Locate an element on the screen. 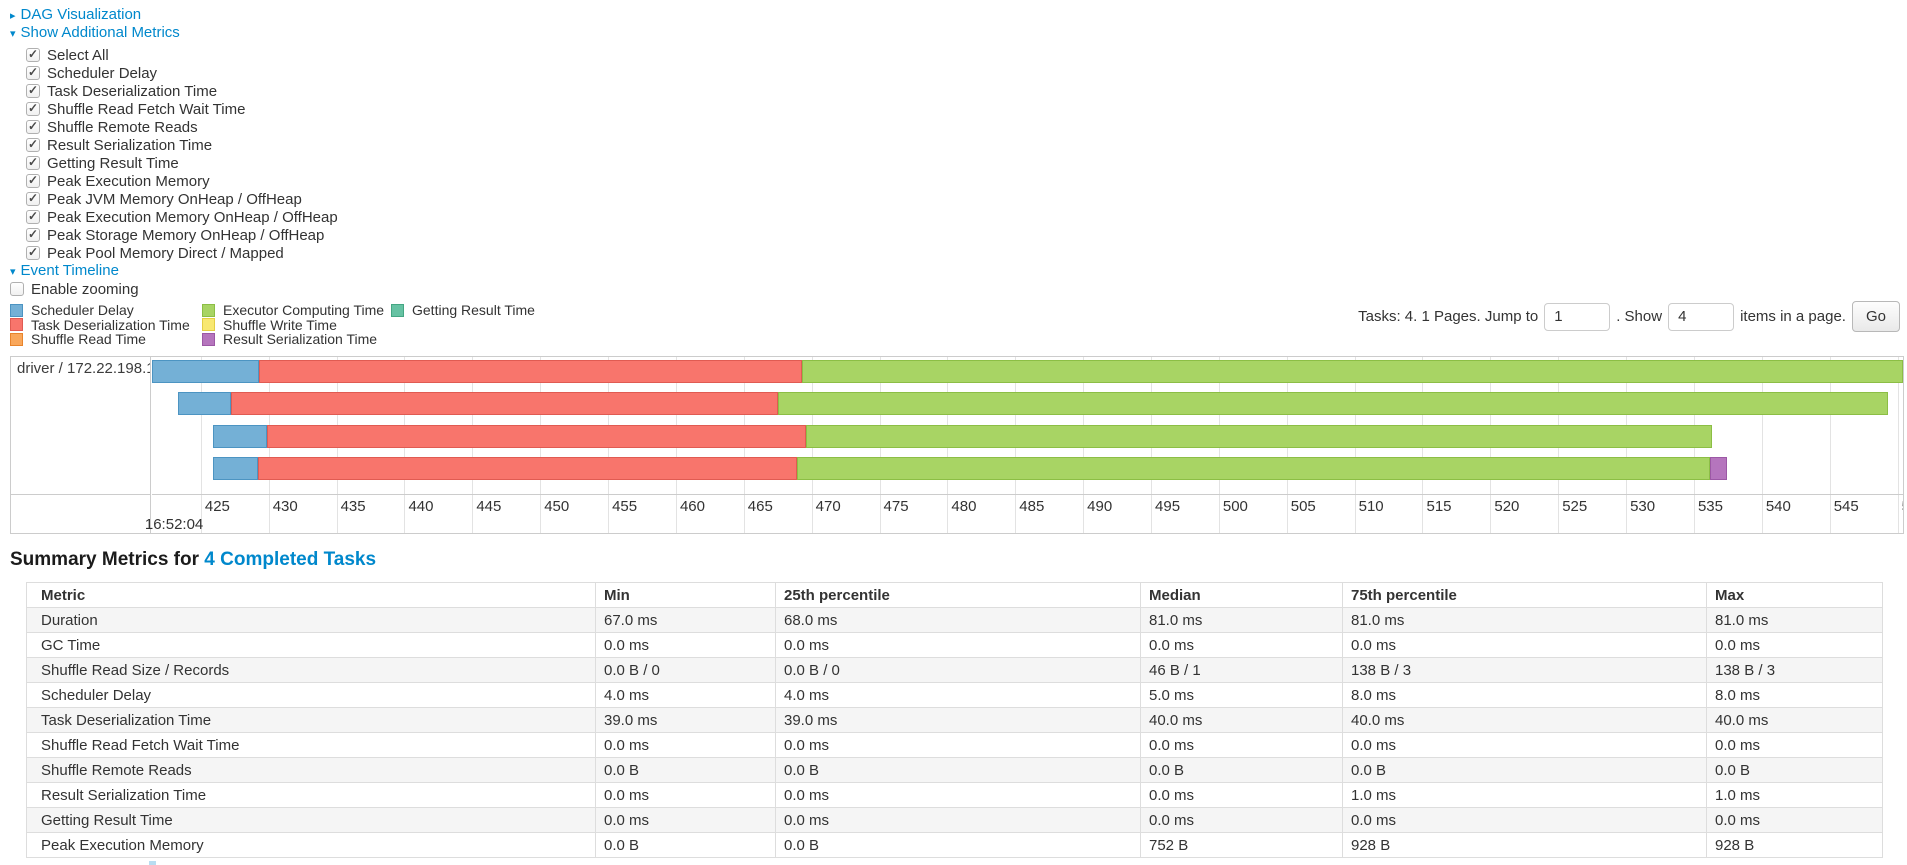 Image resolution: width=1907 pixels, height=865 pixels. x-tick-label: 520 is located at coordinates (1507, 506).